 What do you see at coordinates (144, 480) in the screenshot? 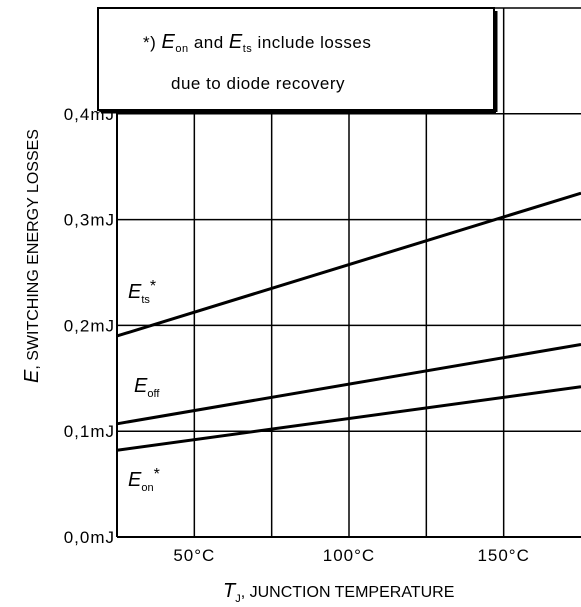
I see `series-label-eon: Eon*` at bounding box center [144, 480].